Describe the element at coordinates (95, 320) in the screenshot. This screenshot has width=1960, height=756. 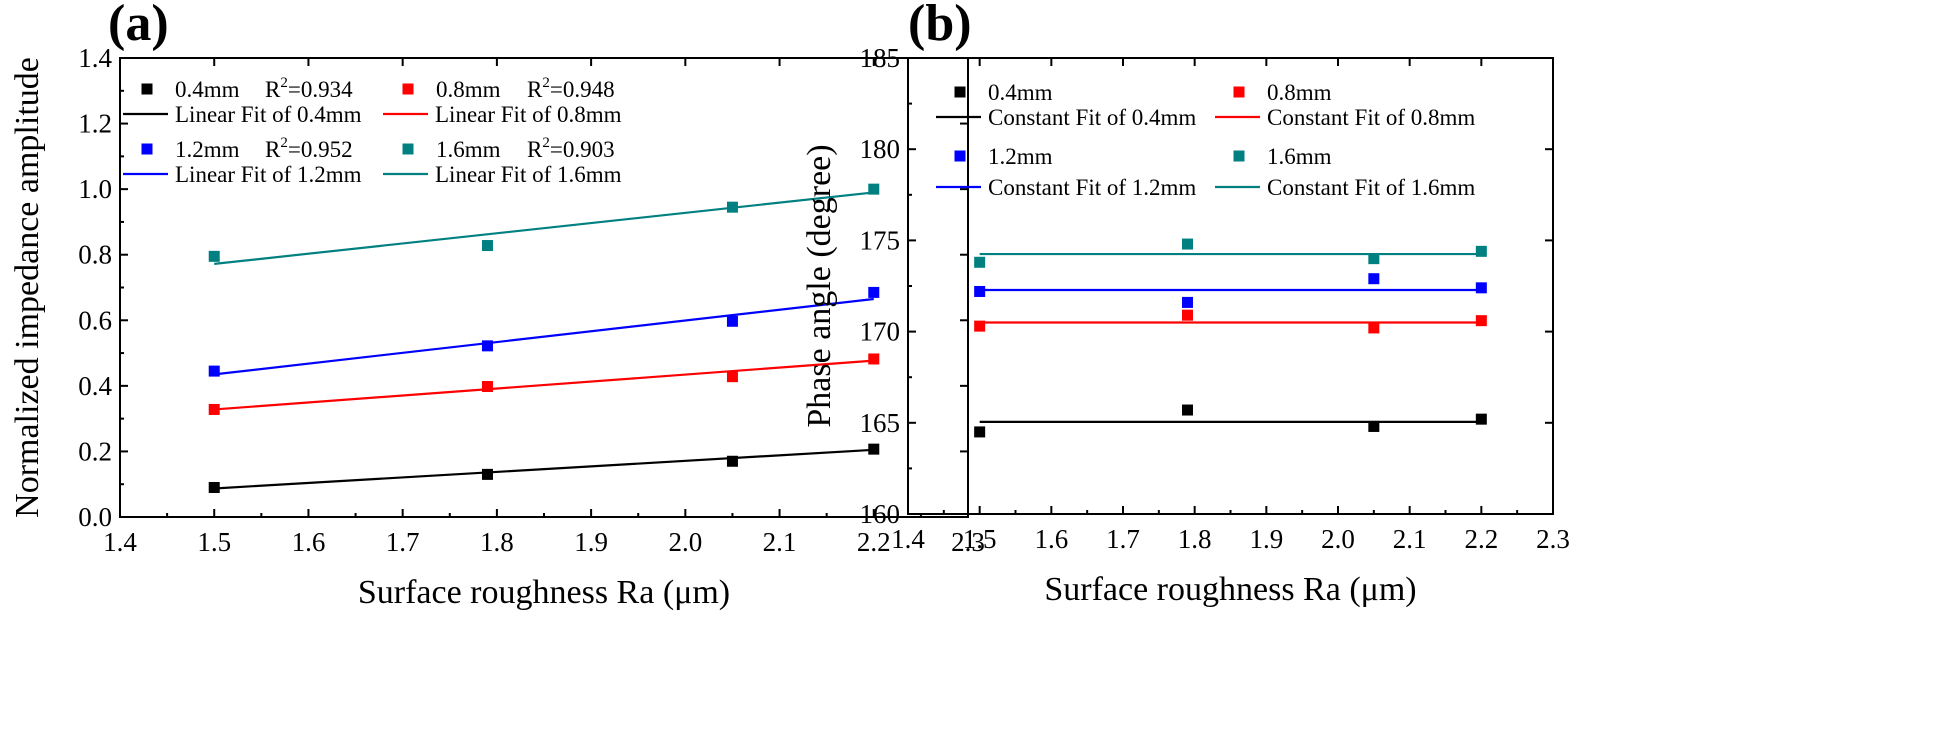
I see `y-tick-label: 0.6` at that location.